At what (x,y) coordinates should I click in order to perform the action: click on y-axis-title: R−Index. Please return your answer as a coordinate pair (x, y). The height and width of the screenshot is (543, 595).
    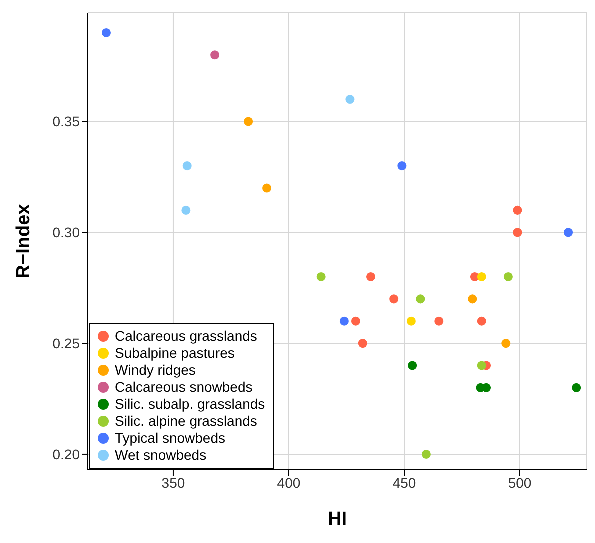
    Looking at the image, I should click on (24, 241).